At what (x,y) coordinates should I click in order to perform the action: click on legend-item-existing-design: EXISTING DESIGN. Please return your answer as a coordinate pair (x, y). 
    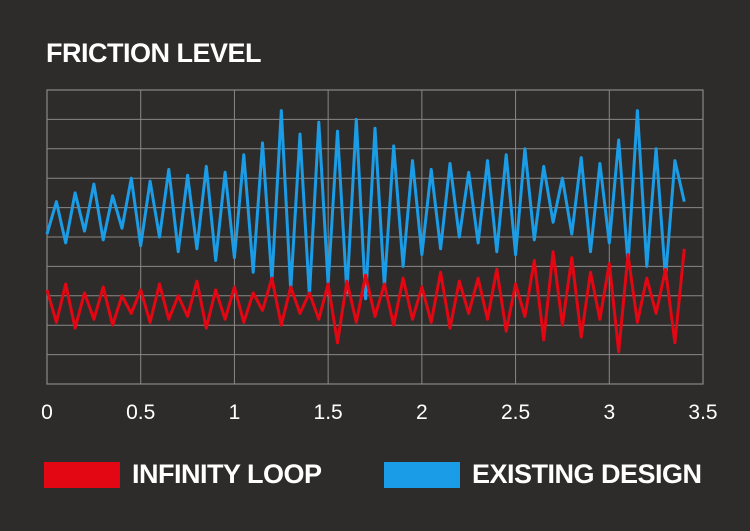
    Looking at the image, I should click on (543, 474).